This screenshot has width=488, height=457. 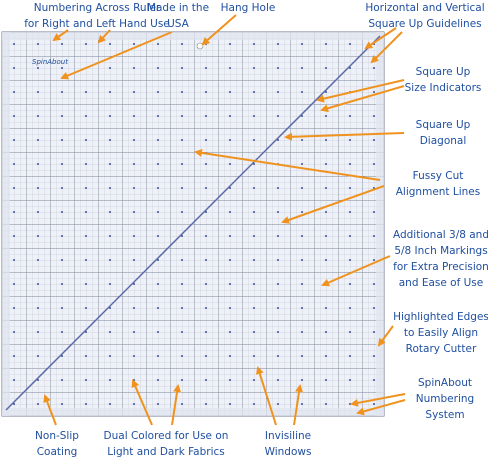 I want to click on callout-label: Hang Hole, so click(x=248, y=8).